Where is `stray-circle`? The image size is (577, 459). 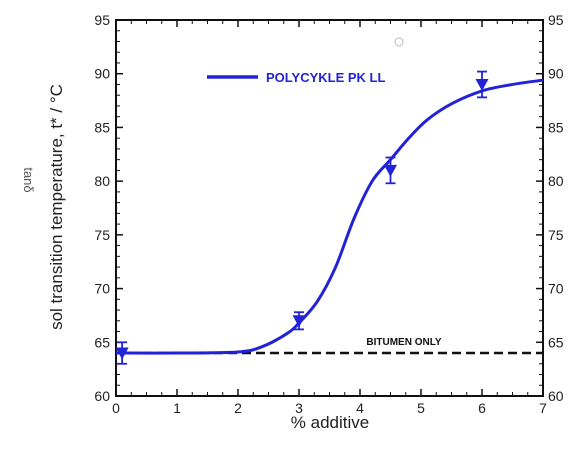
stray-circle is located at coordinates (399, 42).